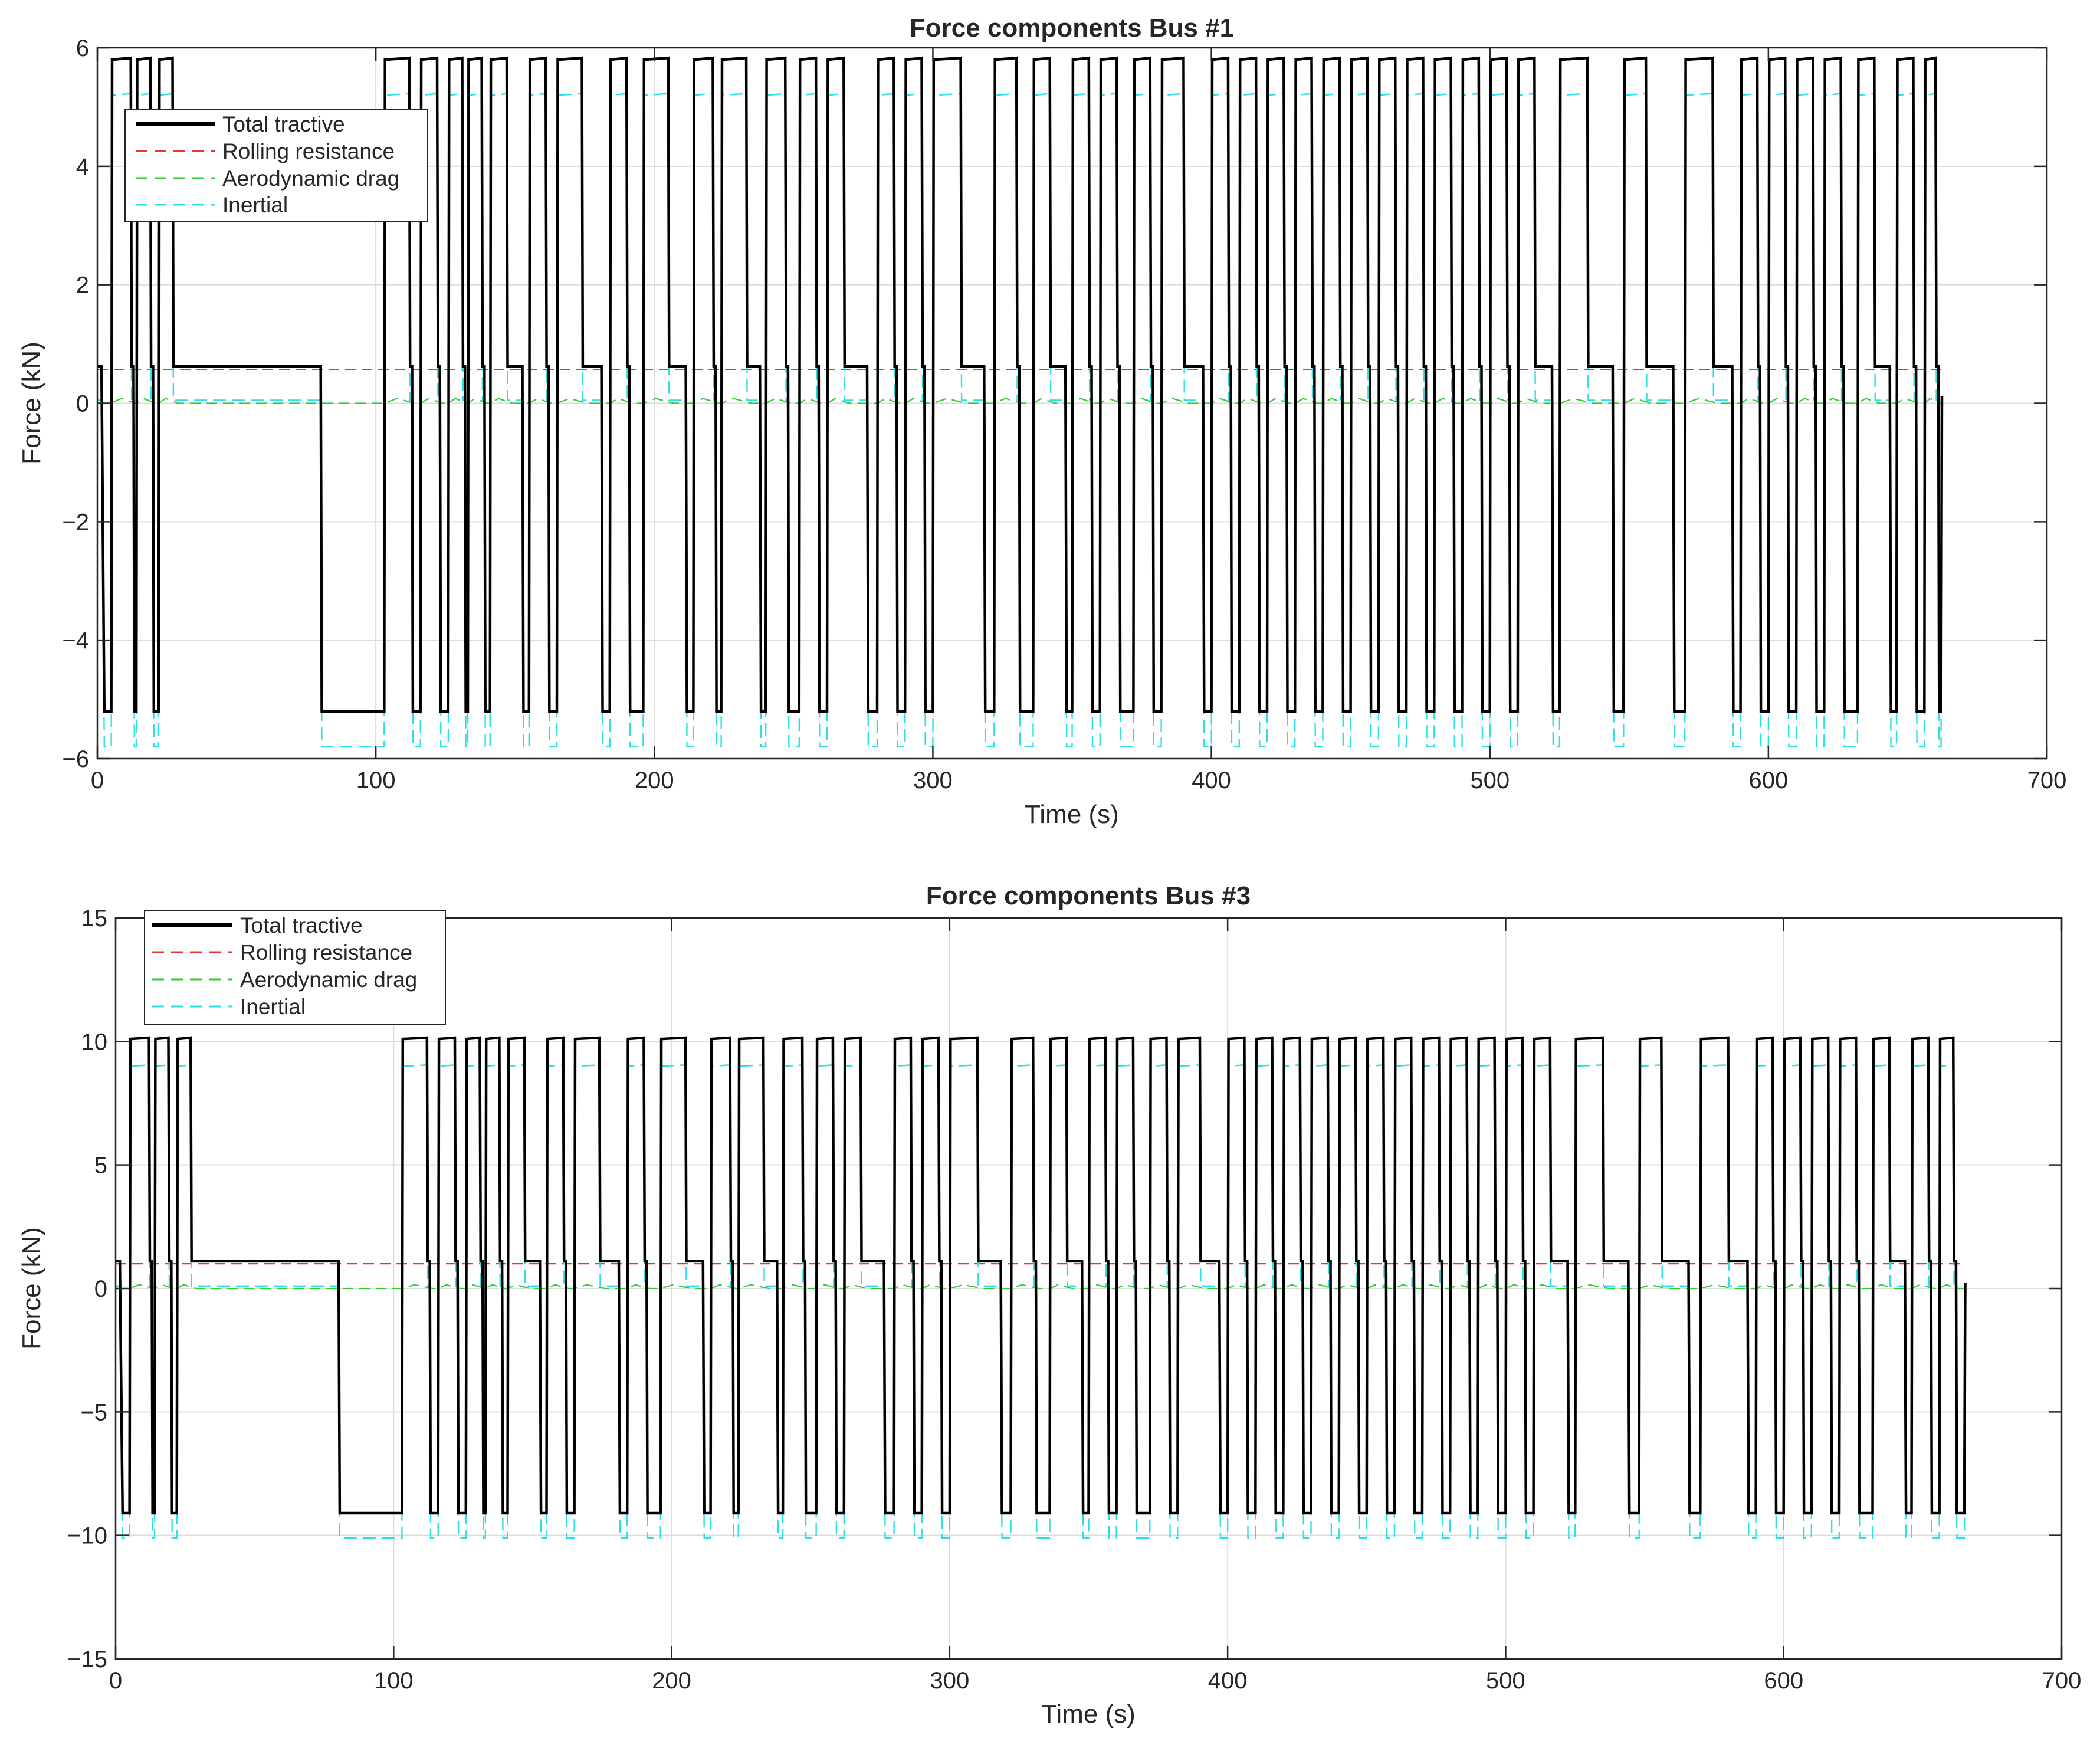 The image size is (2100, 1738). What do you see at coordinates (93, 1412) in the screenshot?
I see `y-tick-label: −5` at bounding box center [93, 1412].